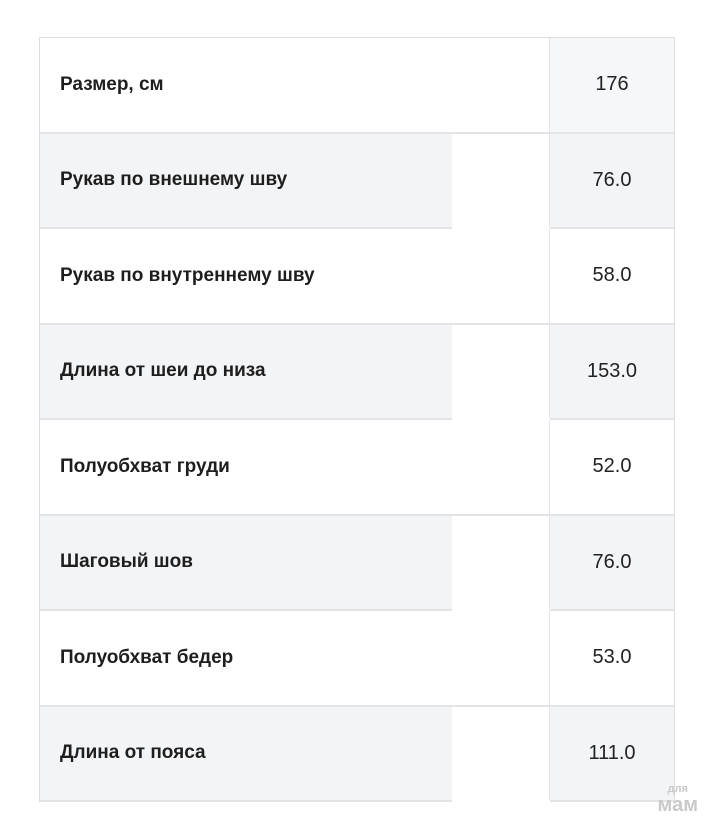  I want to click on row-label: Размер, см, so click(112, 84).